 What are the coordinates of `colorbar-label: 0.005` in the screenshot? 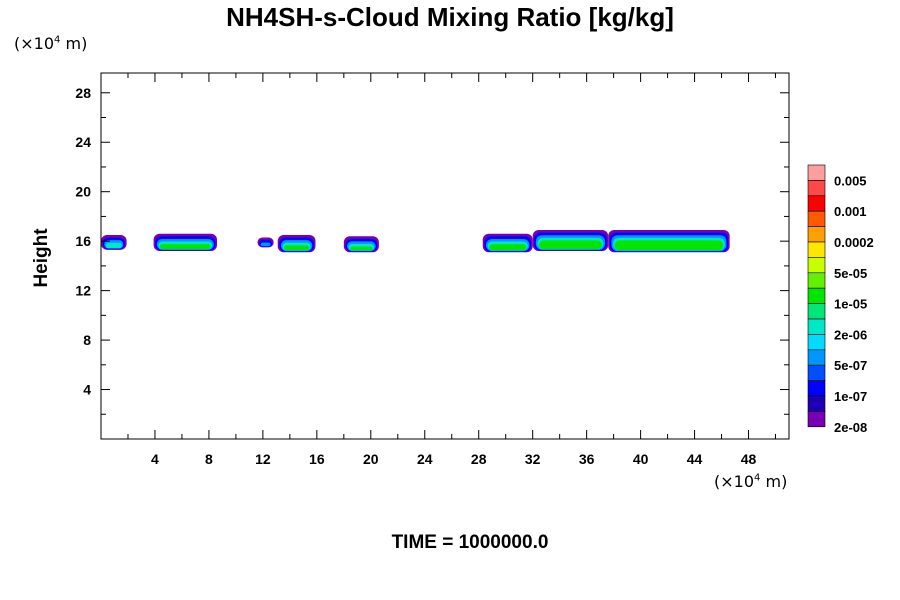 It's located at (850, 180).